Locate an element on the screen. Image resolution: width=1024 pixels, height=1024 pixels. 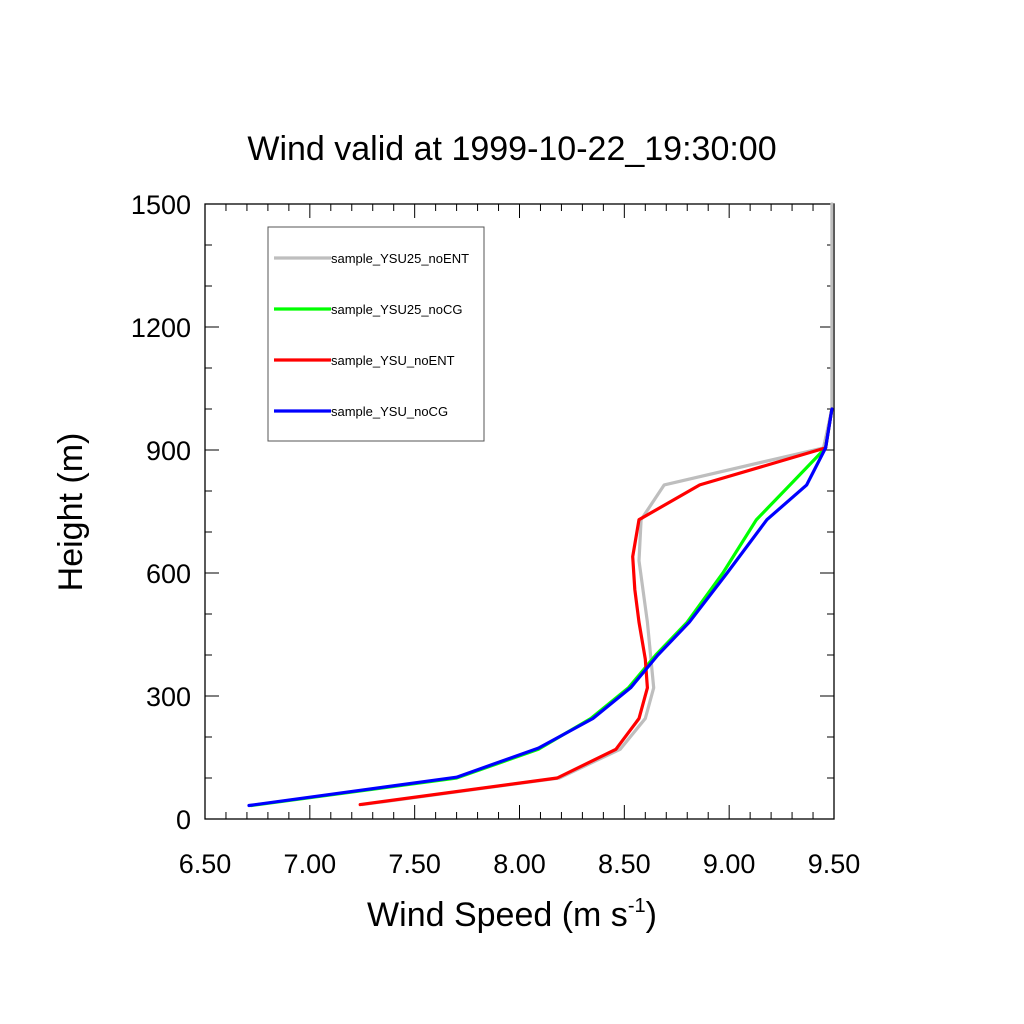
y-tick-label: 1200 is located at coordinates (161, 328).